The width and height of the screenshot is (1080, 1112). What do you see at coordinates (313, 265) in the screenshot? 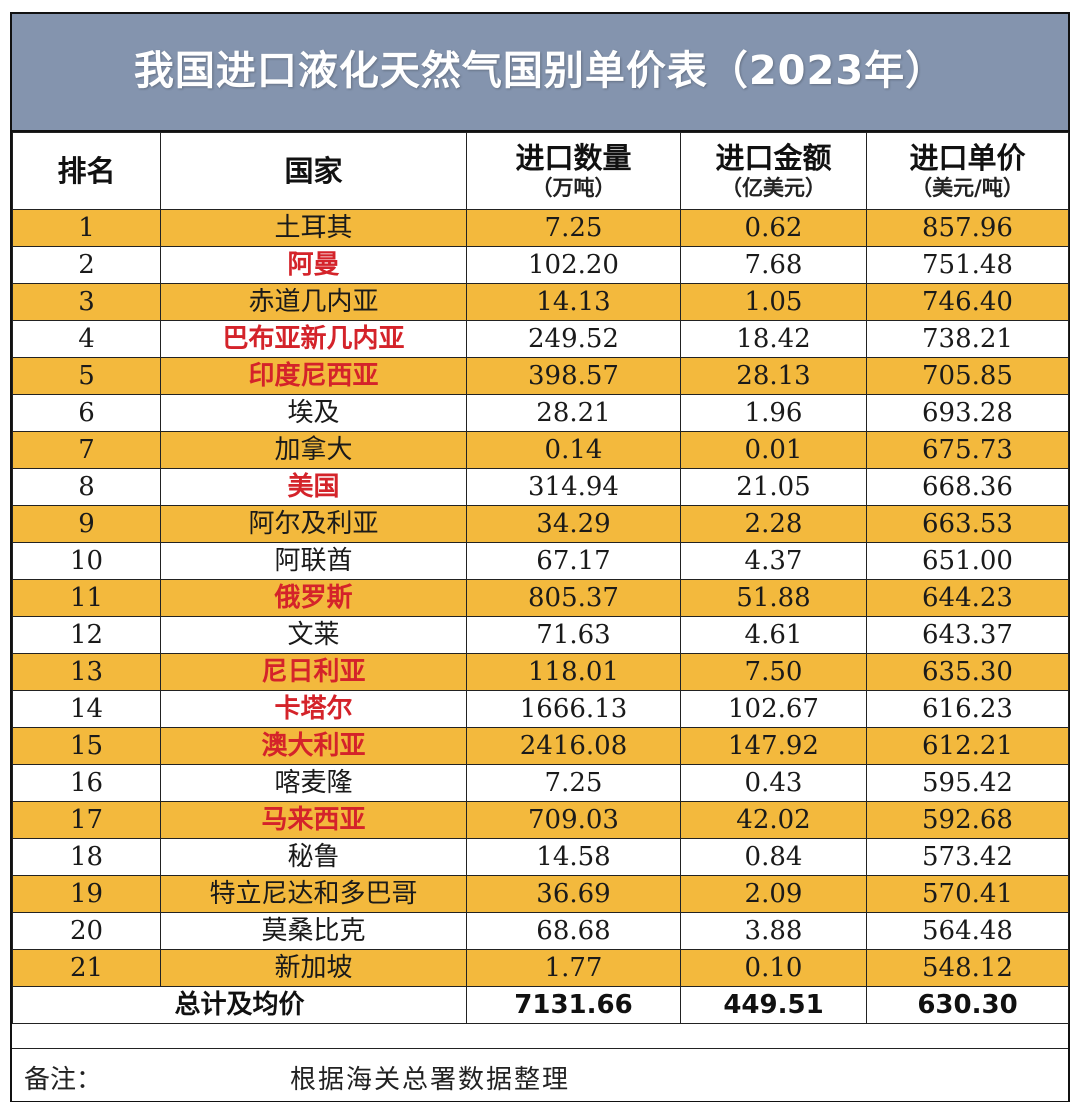
I see `country-cell: 阿曼` at bounding box center [313, 265].